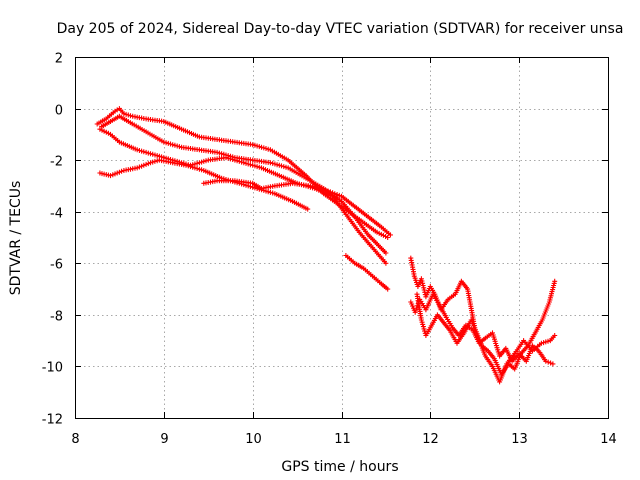  What do you see at coordinates (56, 317) in the screenshot?
I see `y-tick-label: -8` at bounding box center [56, 317].